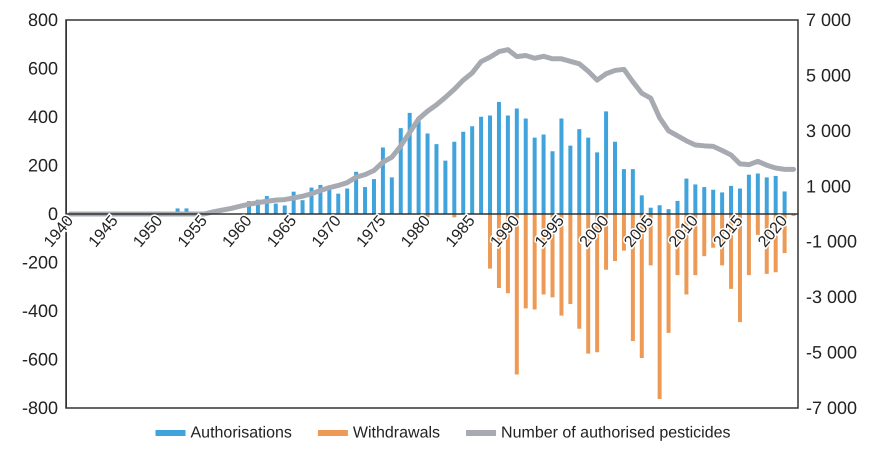 The image size is (886, 455). Describe the element at coordinates (43, 68) in the screenshot. I see `y-tick-label: 600` at that location.